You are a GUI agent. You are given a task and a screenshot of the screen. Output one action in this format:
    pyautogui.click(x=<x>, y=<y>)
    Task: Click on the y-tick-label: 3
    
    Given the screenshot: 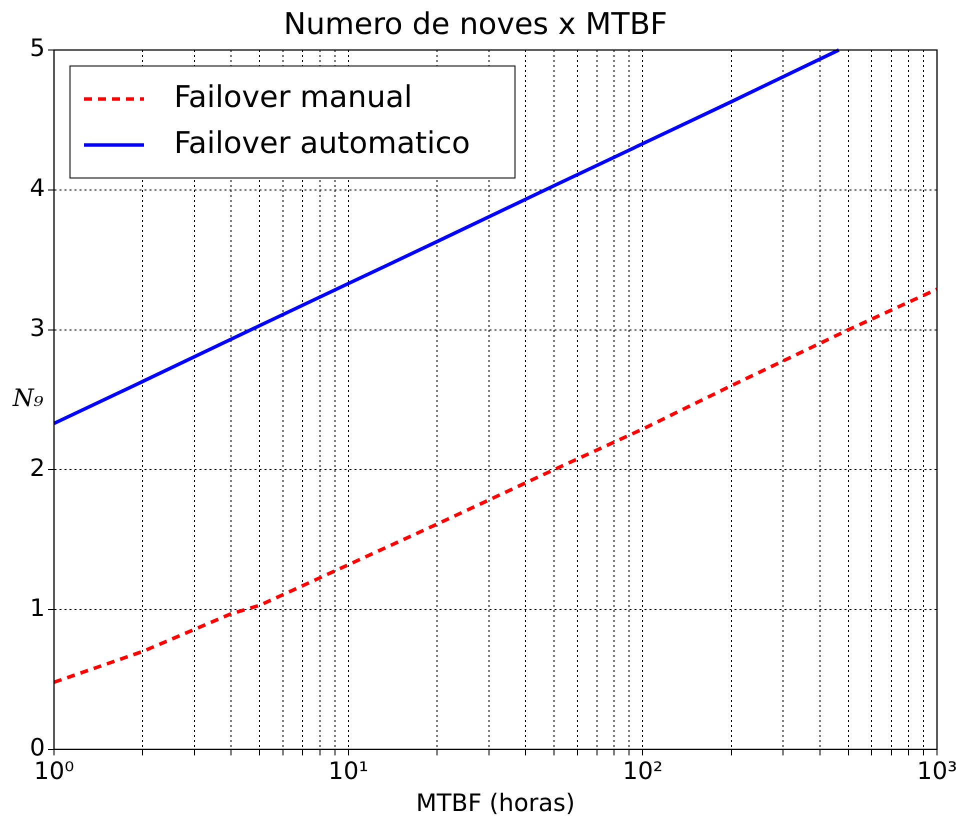 What is the action you would take?
    pyautogui.click(x=37, y=328)
    